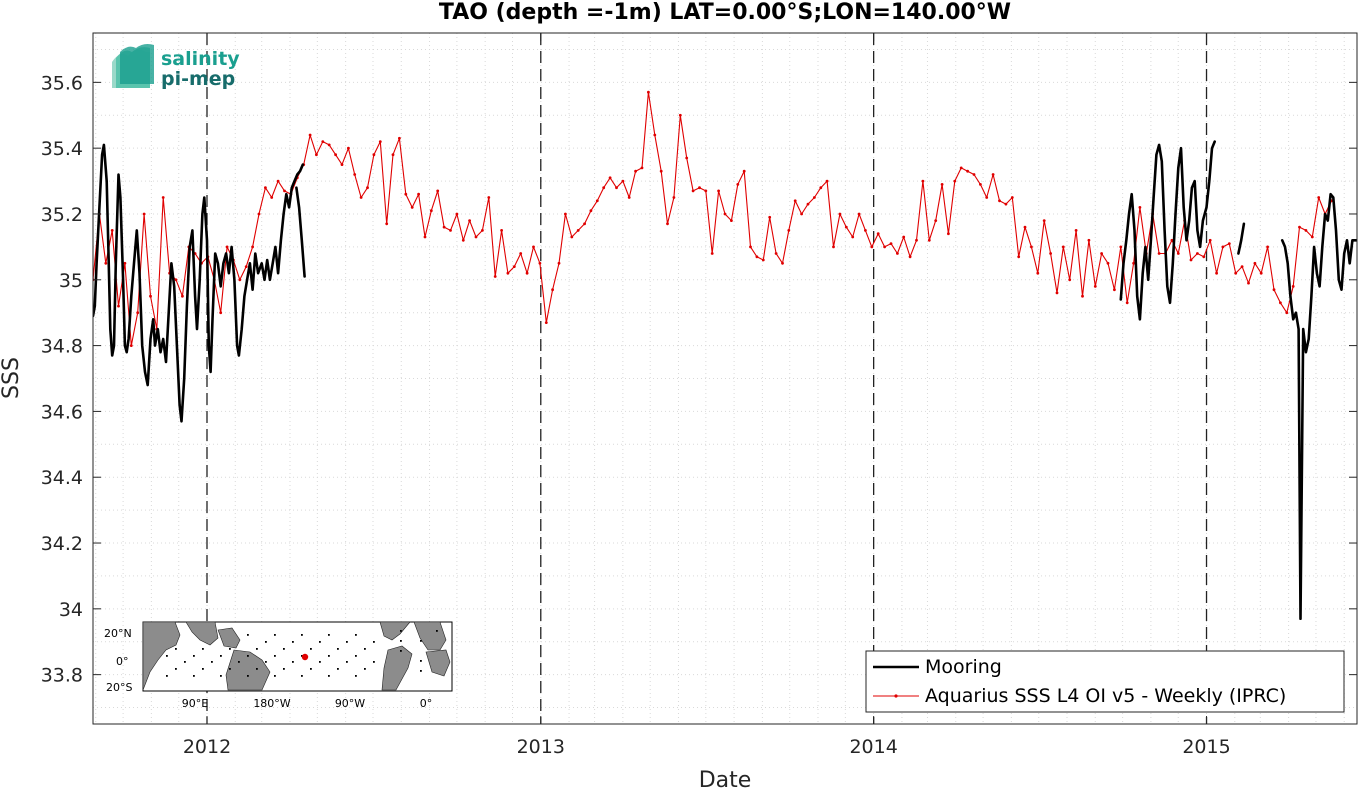 Image resolution: width=1360 pixels, height=790 pixels. Describe the element at coordinates (278, 665) in the screenshot. I see `inset-map: 20°N 0° 20°S 90°E 180°W 90°W 0°` at that location.